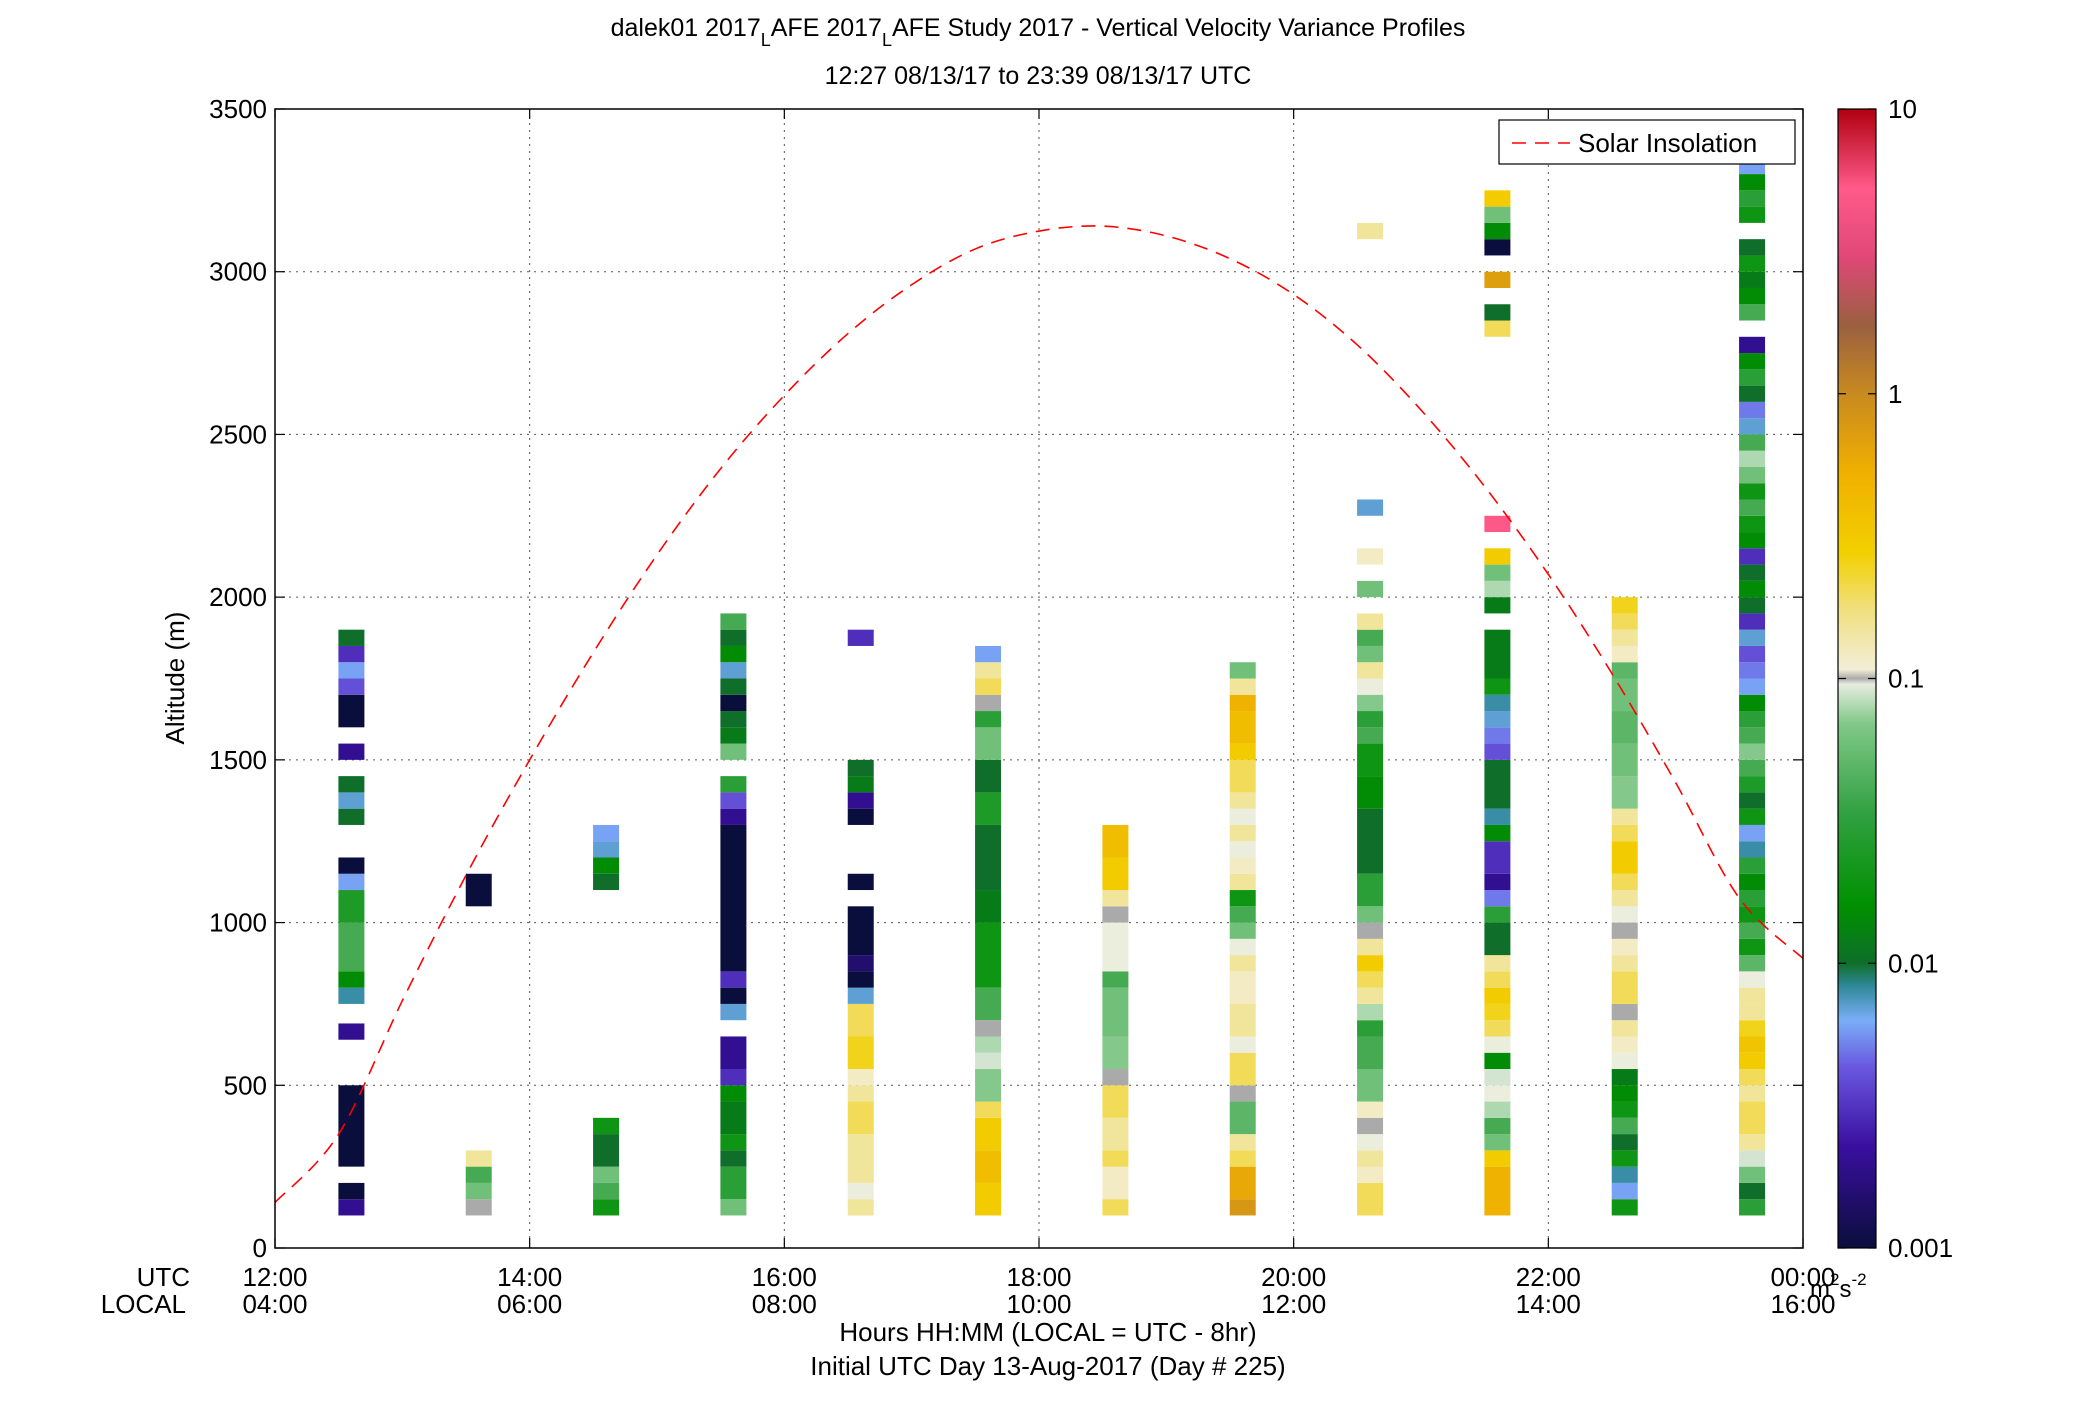  What do you see at coordinates (163, 1277) in the screenshot?
I see `utc-row-label: UTC` at bounding box center [163, 1277].